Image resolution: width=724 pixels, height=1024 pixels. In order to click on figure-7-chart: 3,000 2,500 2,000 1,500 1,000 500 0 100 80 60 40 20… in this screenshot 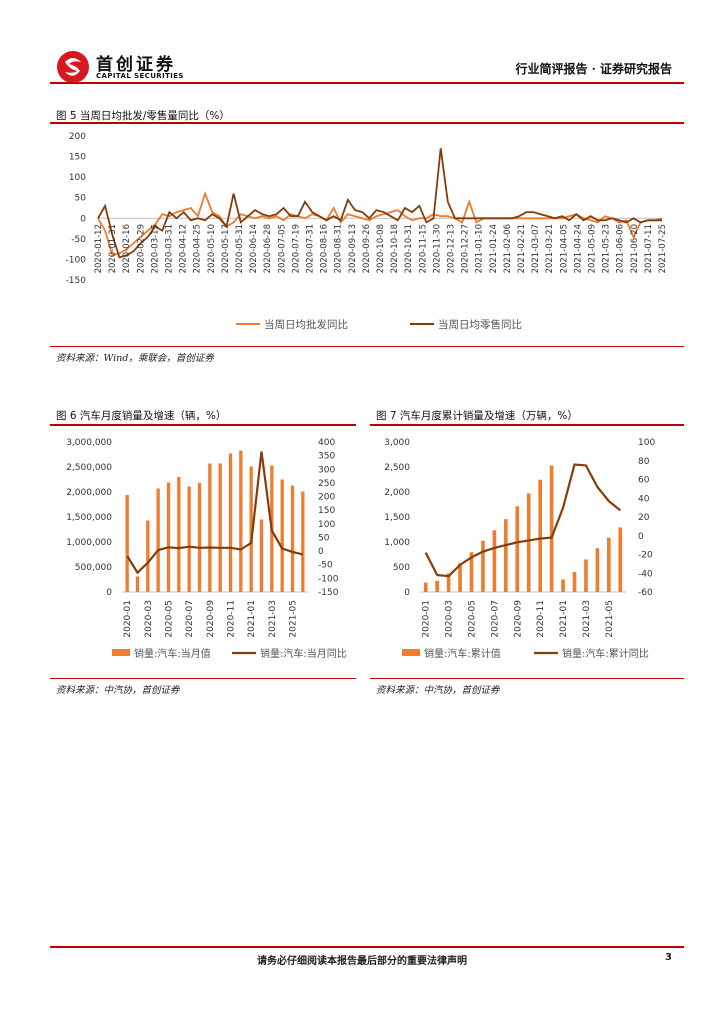, I will do `click(519, 549)`.